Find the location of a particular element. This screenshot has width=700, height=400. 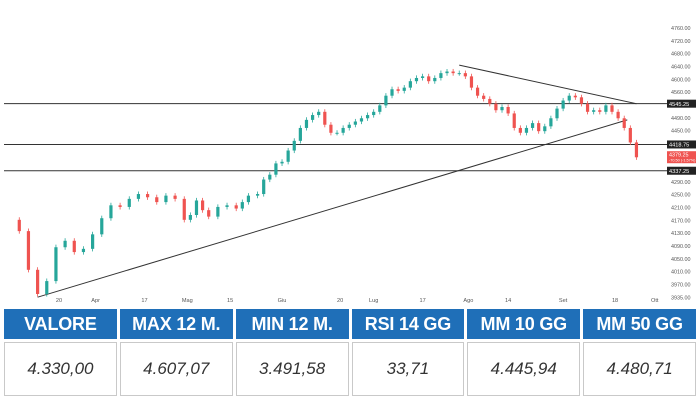

y-tick-label: 4170.00 is located at coordinates (681, 221).